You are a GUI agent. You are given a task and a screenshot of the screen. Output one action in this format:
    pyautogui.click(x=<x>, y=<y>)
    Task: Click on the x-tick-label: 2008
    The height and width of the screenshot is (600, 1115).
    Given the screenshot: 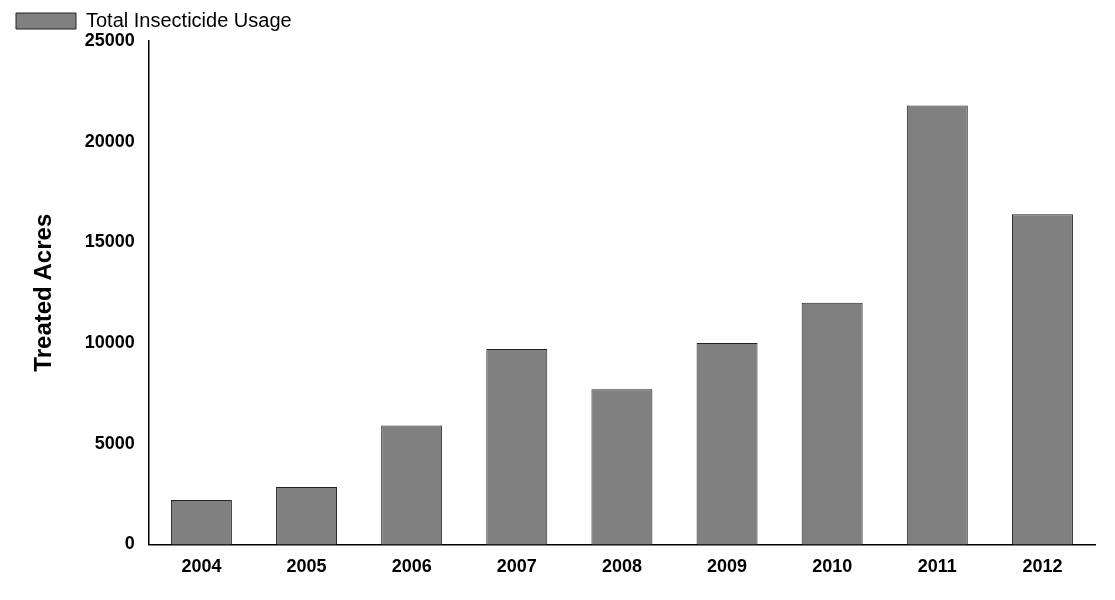 What is the action you would take?
    pyautogui.click(x=621, y=566)
    